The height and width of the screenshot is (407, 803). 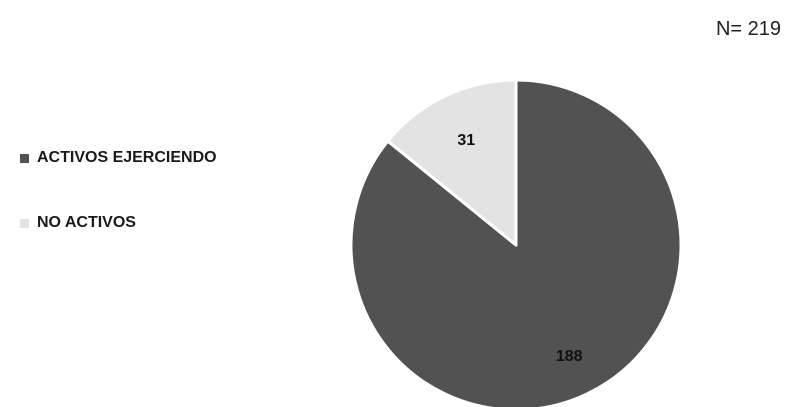 I want to click on legend-swatch-activos-ejerciendo, so click(x=24, y=158).